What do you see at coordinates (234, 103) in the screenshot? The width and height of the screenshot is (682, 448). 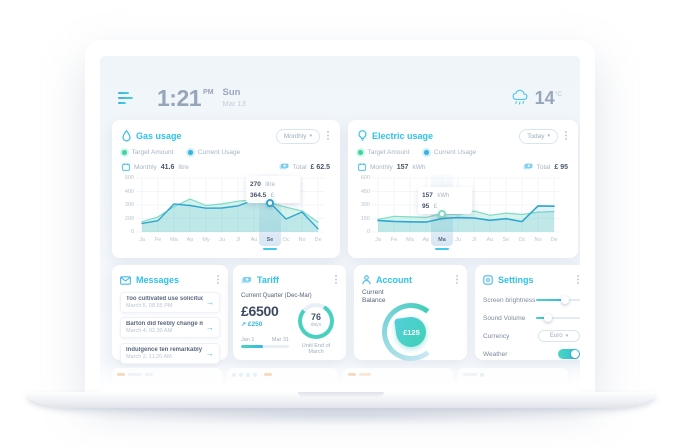 I see `date-label: Mar 13` at bounding box center [234, 103].